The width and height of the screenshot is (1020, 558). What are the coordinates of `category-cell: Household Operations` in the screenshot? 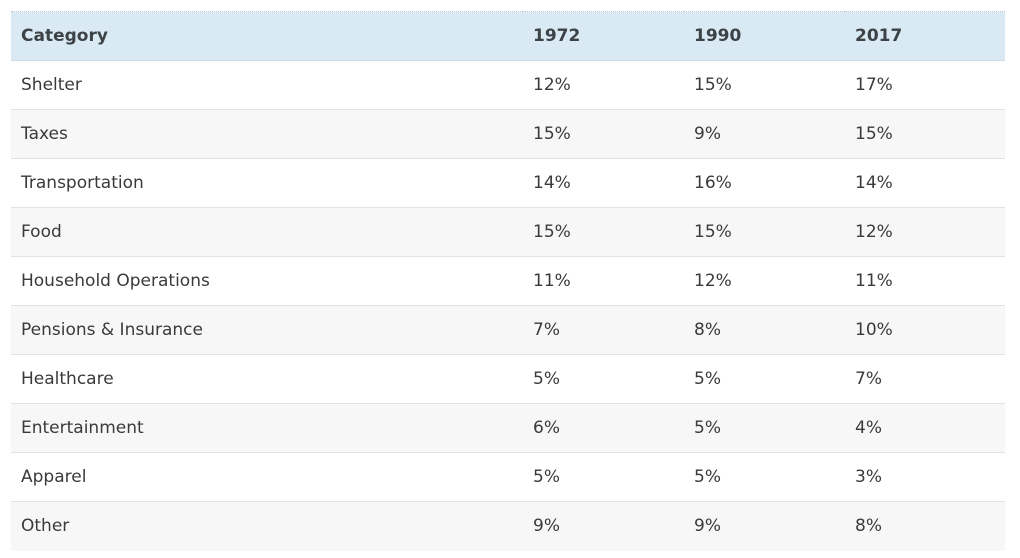 It's located at (267, 281).